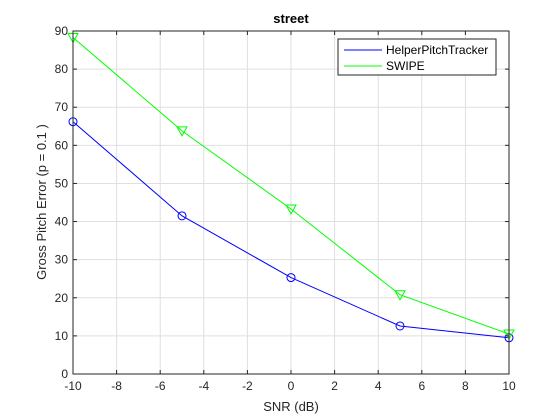 This screenshot has width=560, height=420. What do you see at coordinates (378, 386) in the screenshot?
I see `x-tick-label: 4` at bounding box center [378, 386].